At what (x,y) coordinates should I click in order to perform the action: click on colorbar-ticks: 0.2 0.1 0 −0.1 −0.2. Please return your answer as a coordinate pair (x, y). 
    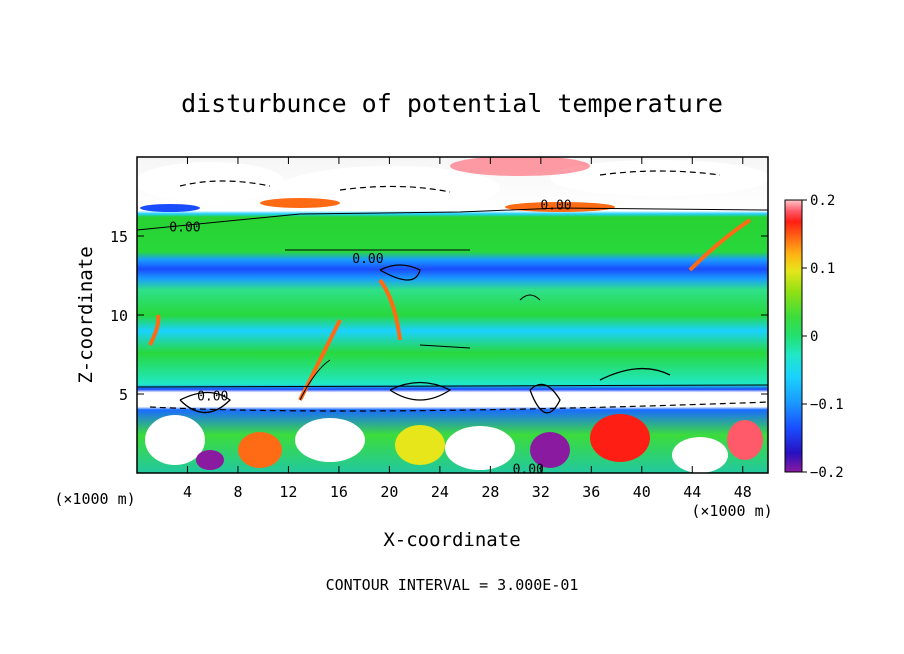
    Looking at the image, I should click on (823, 337).